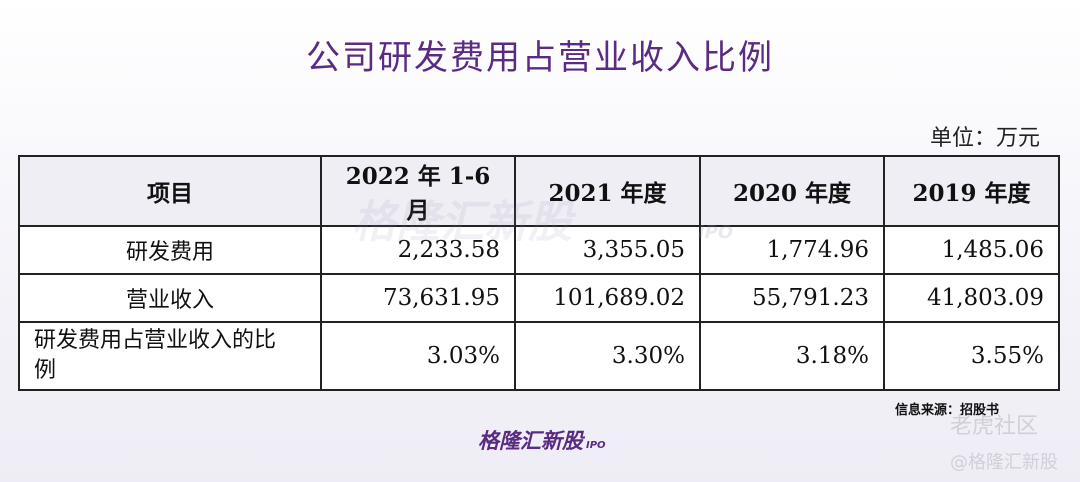  I want to click on cell: 3,355.05, so click(607, 250).